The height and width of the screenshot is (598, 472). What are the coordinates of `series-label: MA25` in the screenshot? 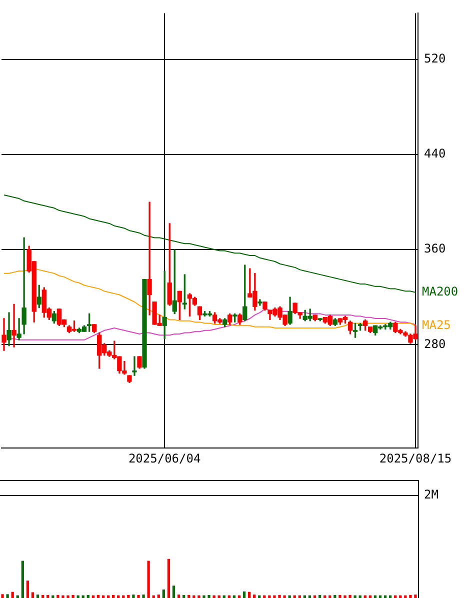 It's located at (436, 325).